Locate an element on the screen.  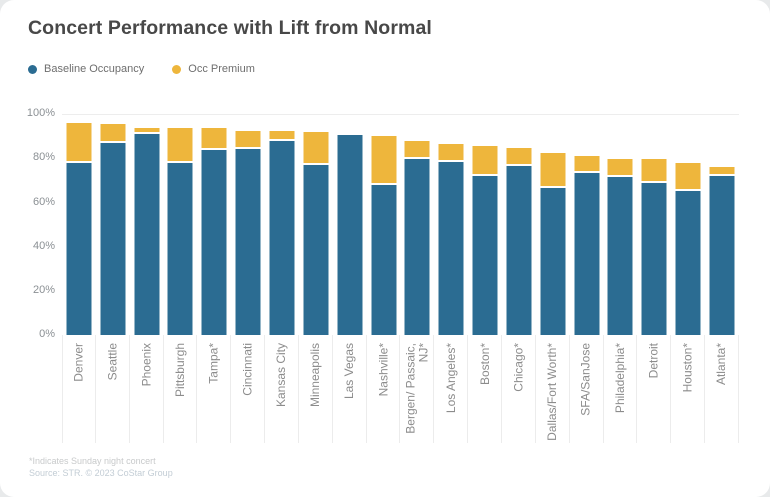
category-cell: Chicago* is located at coordinates (519, 279).